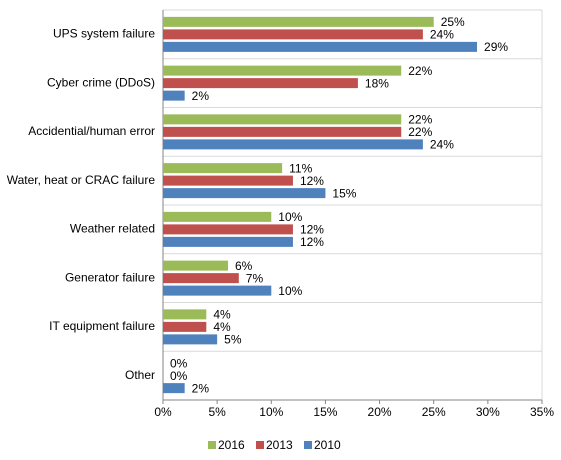 The width and height of the screenshot is (561, 460). I want to click on value-label: 7%, so click(255, 278).